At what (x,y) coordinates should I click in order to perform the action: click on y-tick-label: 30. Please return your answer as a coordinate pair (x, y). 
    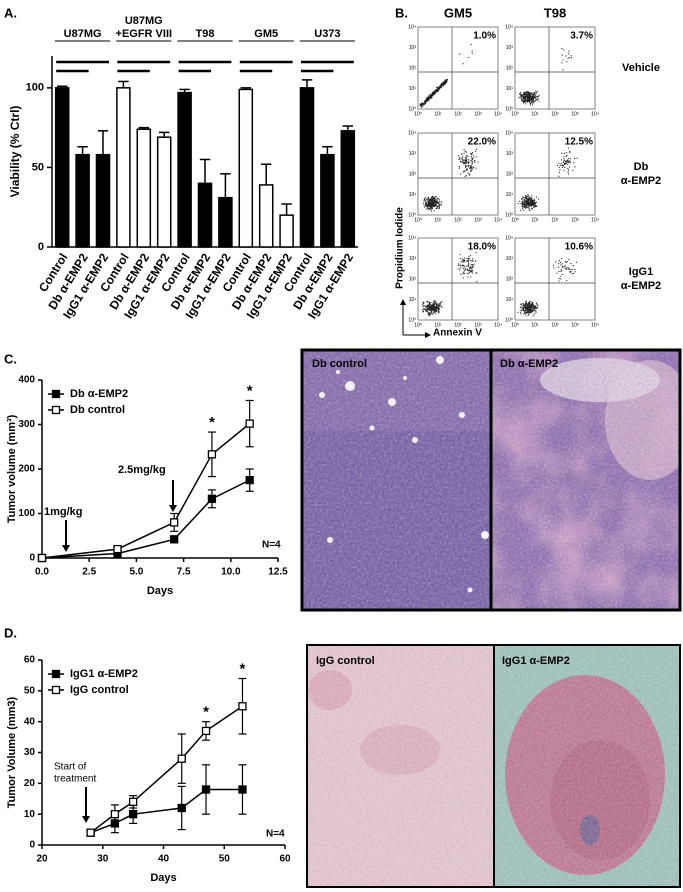
    Looking at the image, I should click on (30, 752).